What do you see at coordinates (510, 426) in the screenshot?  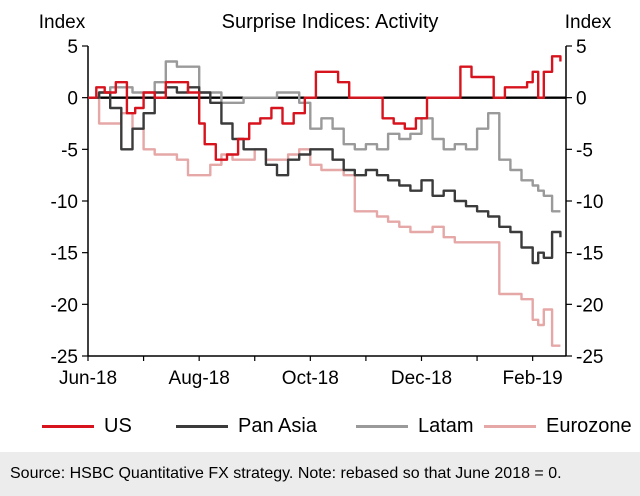 I see `legend-swatch-eurozone` at bounding box center [510, 426].